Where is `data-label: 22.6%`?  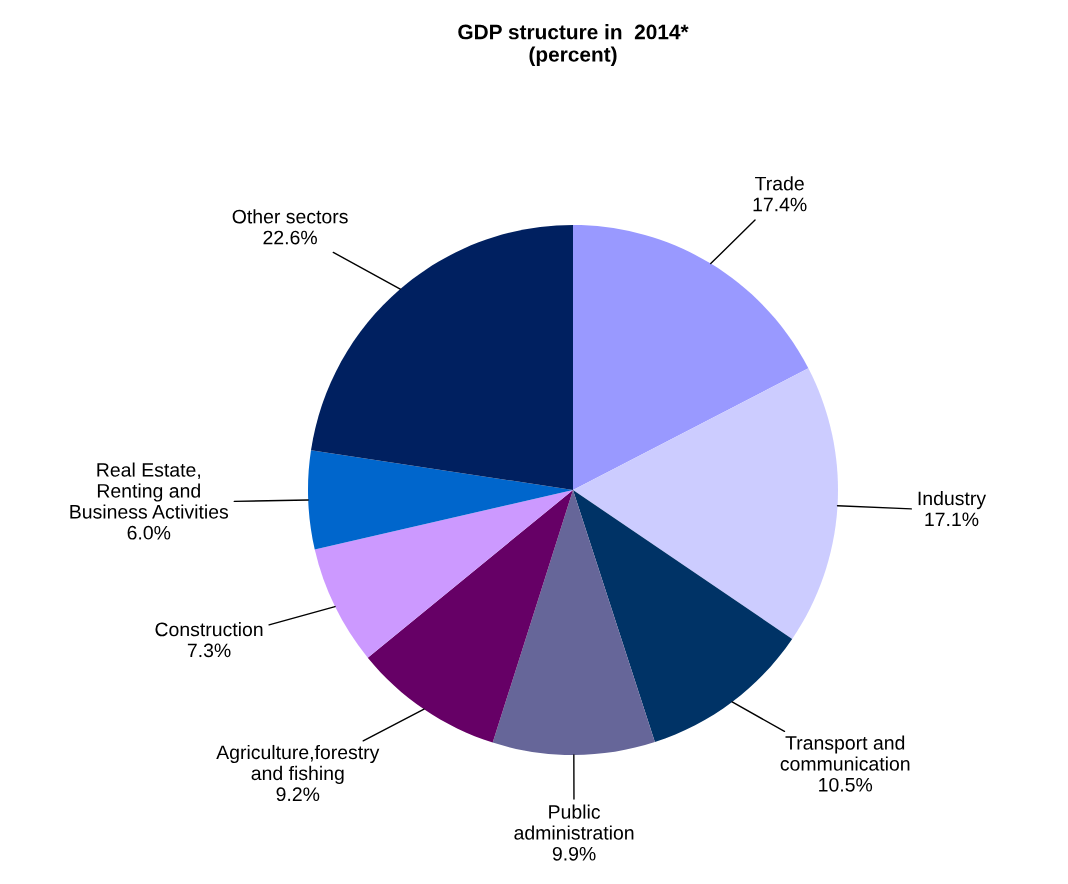
data-label: 22.6% is located at coordinates (290, 237).